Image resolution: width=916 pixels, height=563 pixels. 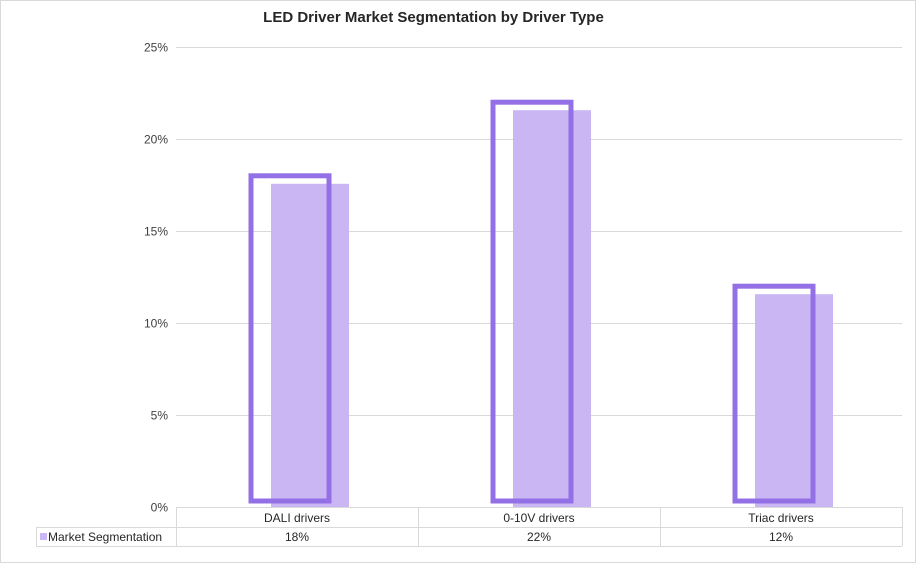 I want to click on series-name: Market Segmentation, so click(x=105, y=537).